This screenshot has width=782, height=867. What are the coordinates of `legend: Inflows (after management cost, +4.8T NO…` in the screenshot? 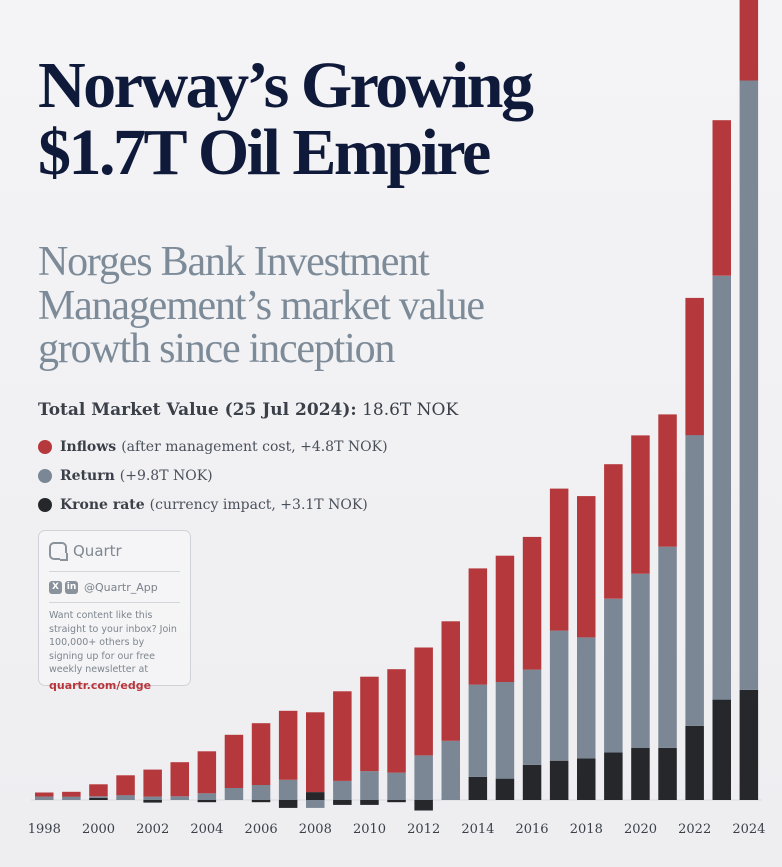 It's located at (213, 475).